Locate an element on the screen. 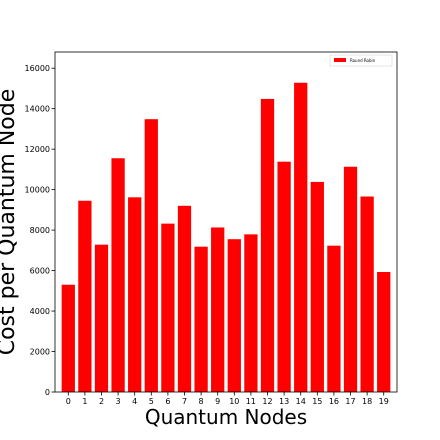 This screenshot has width=440, height=440. y-tick-label: 14000 is located at coordinates (37, 109).